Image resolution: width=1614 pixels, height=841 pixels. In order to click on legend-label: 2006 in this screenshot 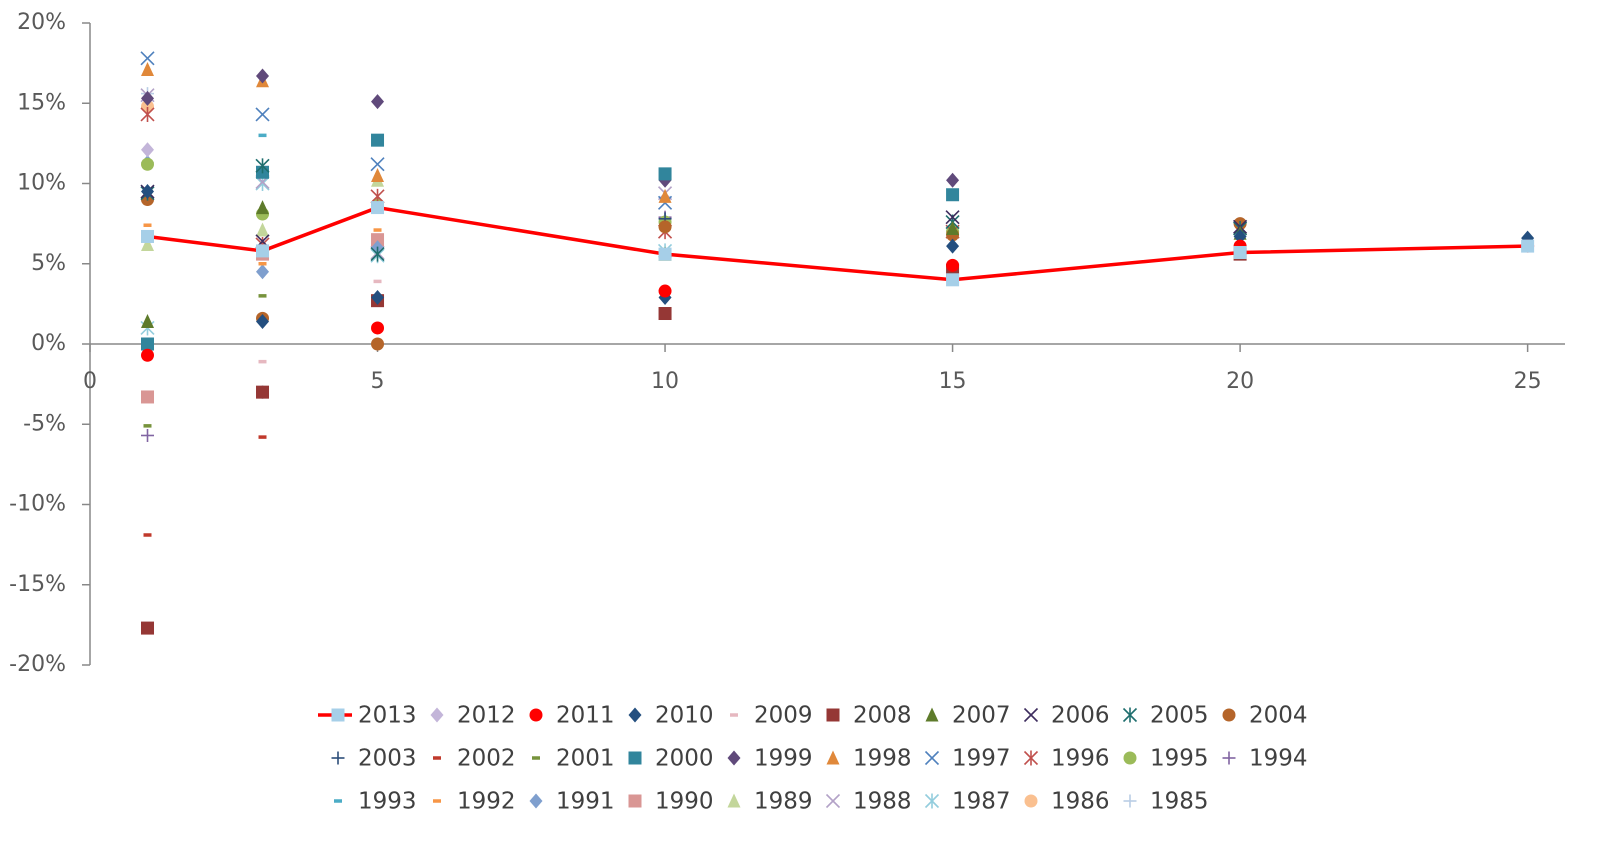, I will do `click(1080, 716)`.